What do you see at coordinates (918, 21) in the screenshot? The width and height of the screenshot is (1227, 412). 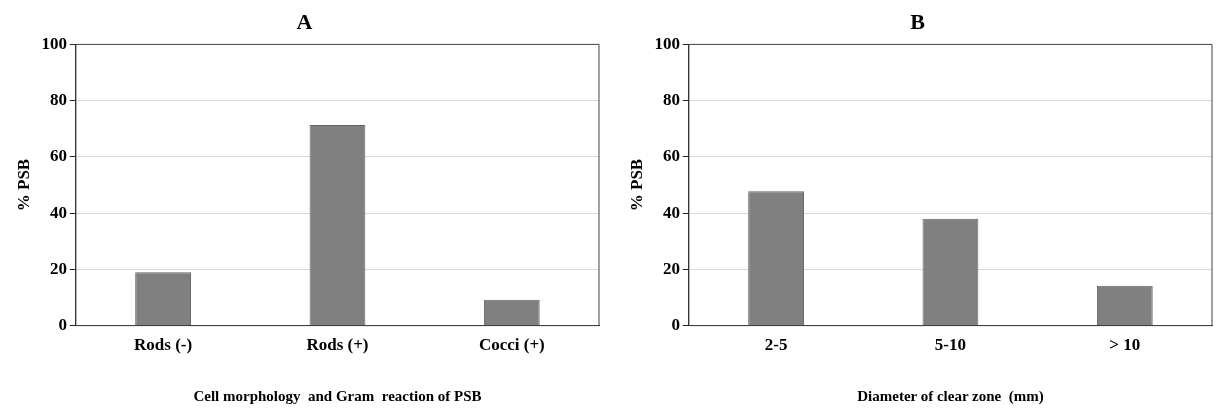 I see `chart-title: B` at bounding box center [918, 21].